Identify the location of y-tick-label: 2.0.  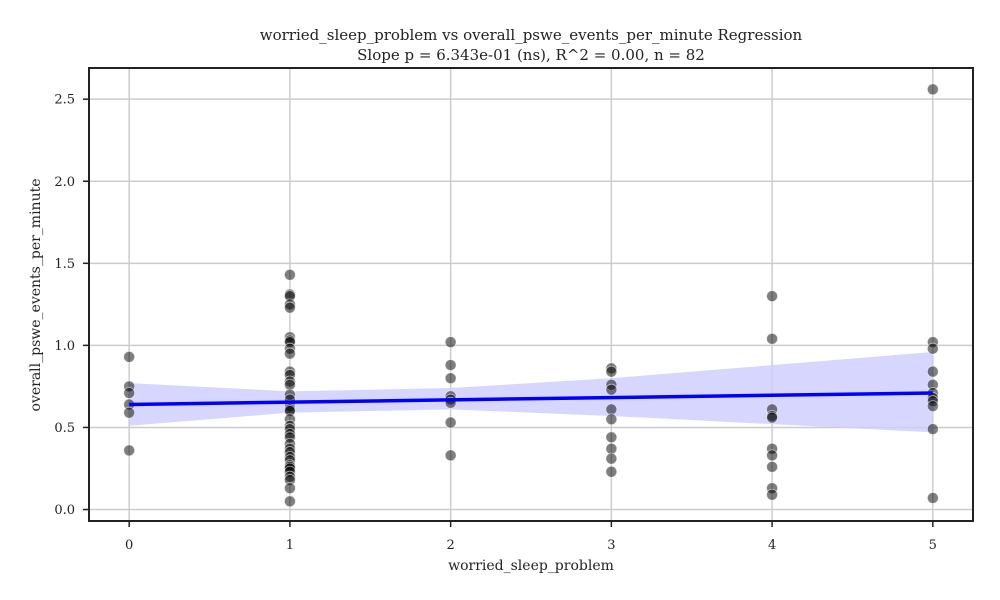
(64, 182).